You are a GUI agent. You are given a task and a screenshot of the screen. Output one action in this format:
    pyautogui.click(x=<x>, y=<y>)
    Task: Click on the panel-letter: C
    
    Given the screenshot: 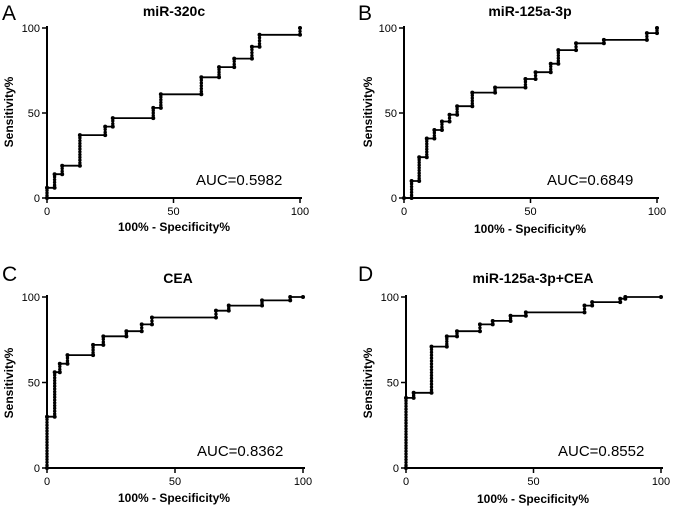 What is the action you would take?
    pyautogui.click(x=9, y=274)
    